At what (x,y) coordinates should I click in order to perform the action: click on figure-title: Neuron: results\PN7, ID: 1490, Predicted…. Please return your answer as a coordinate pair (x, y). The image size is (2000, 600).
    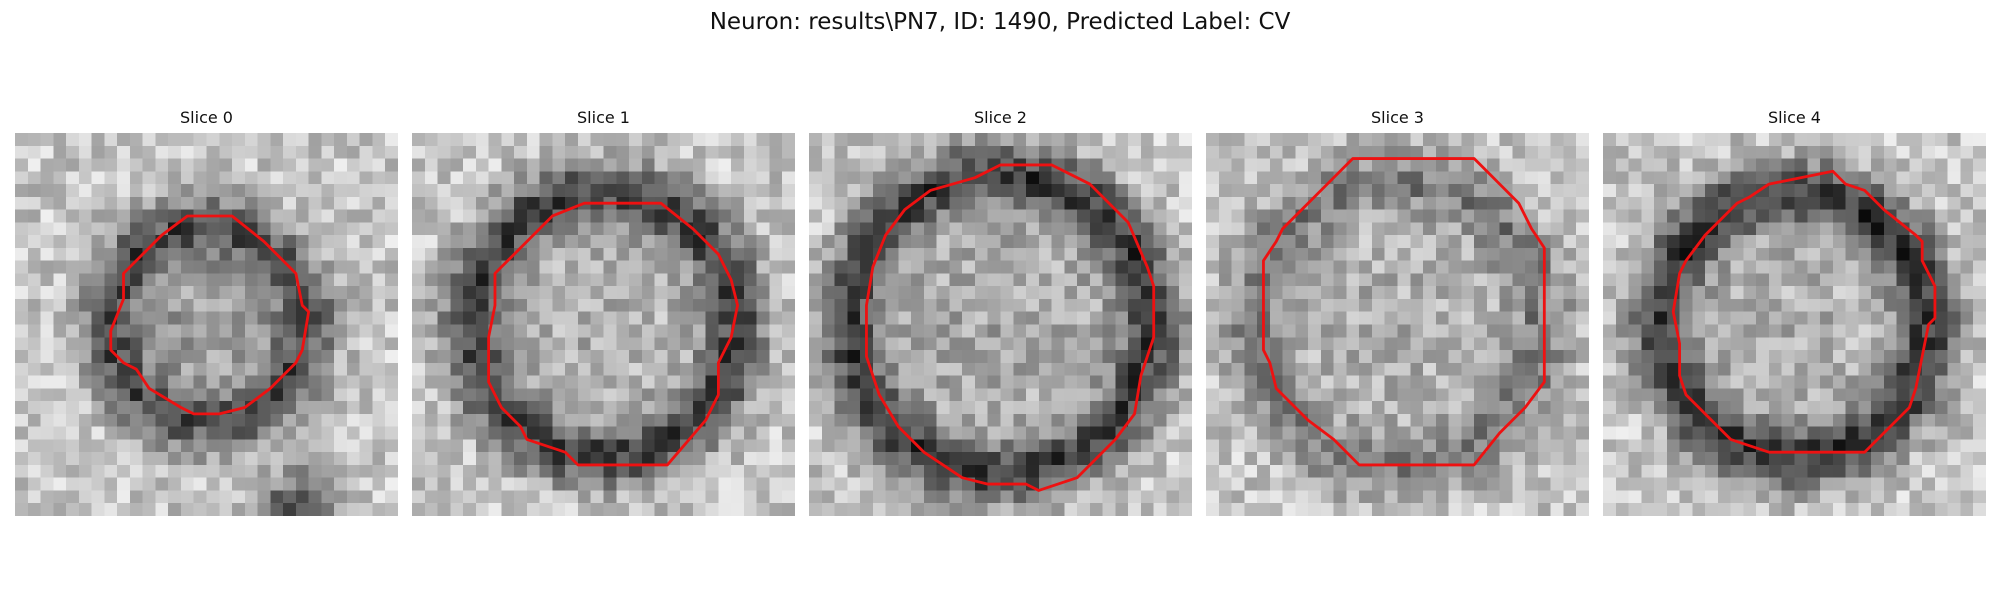
    Looking at the image, I should click on (1000, 22).